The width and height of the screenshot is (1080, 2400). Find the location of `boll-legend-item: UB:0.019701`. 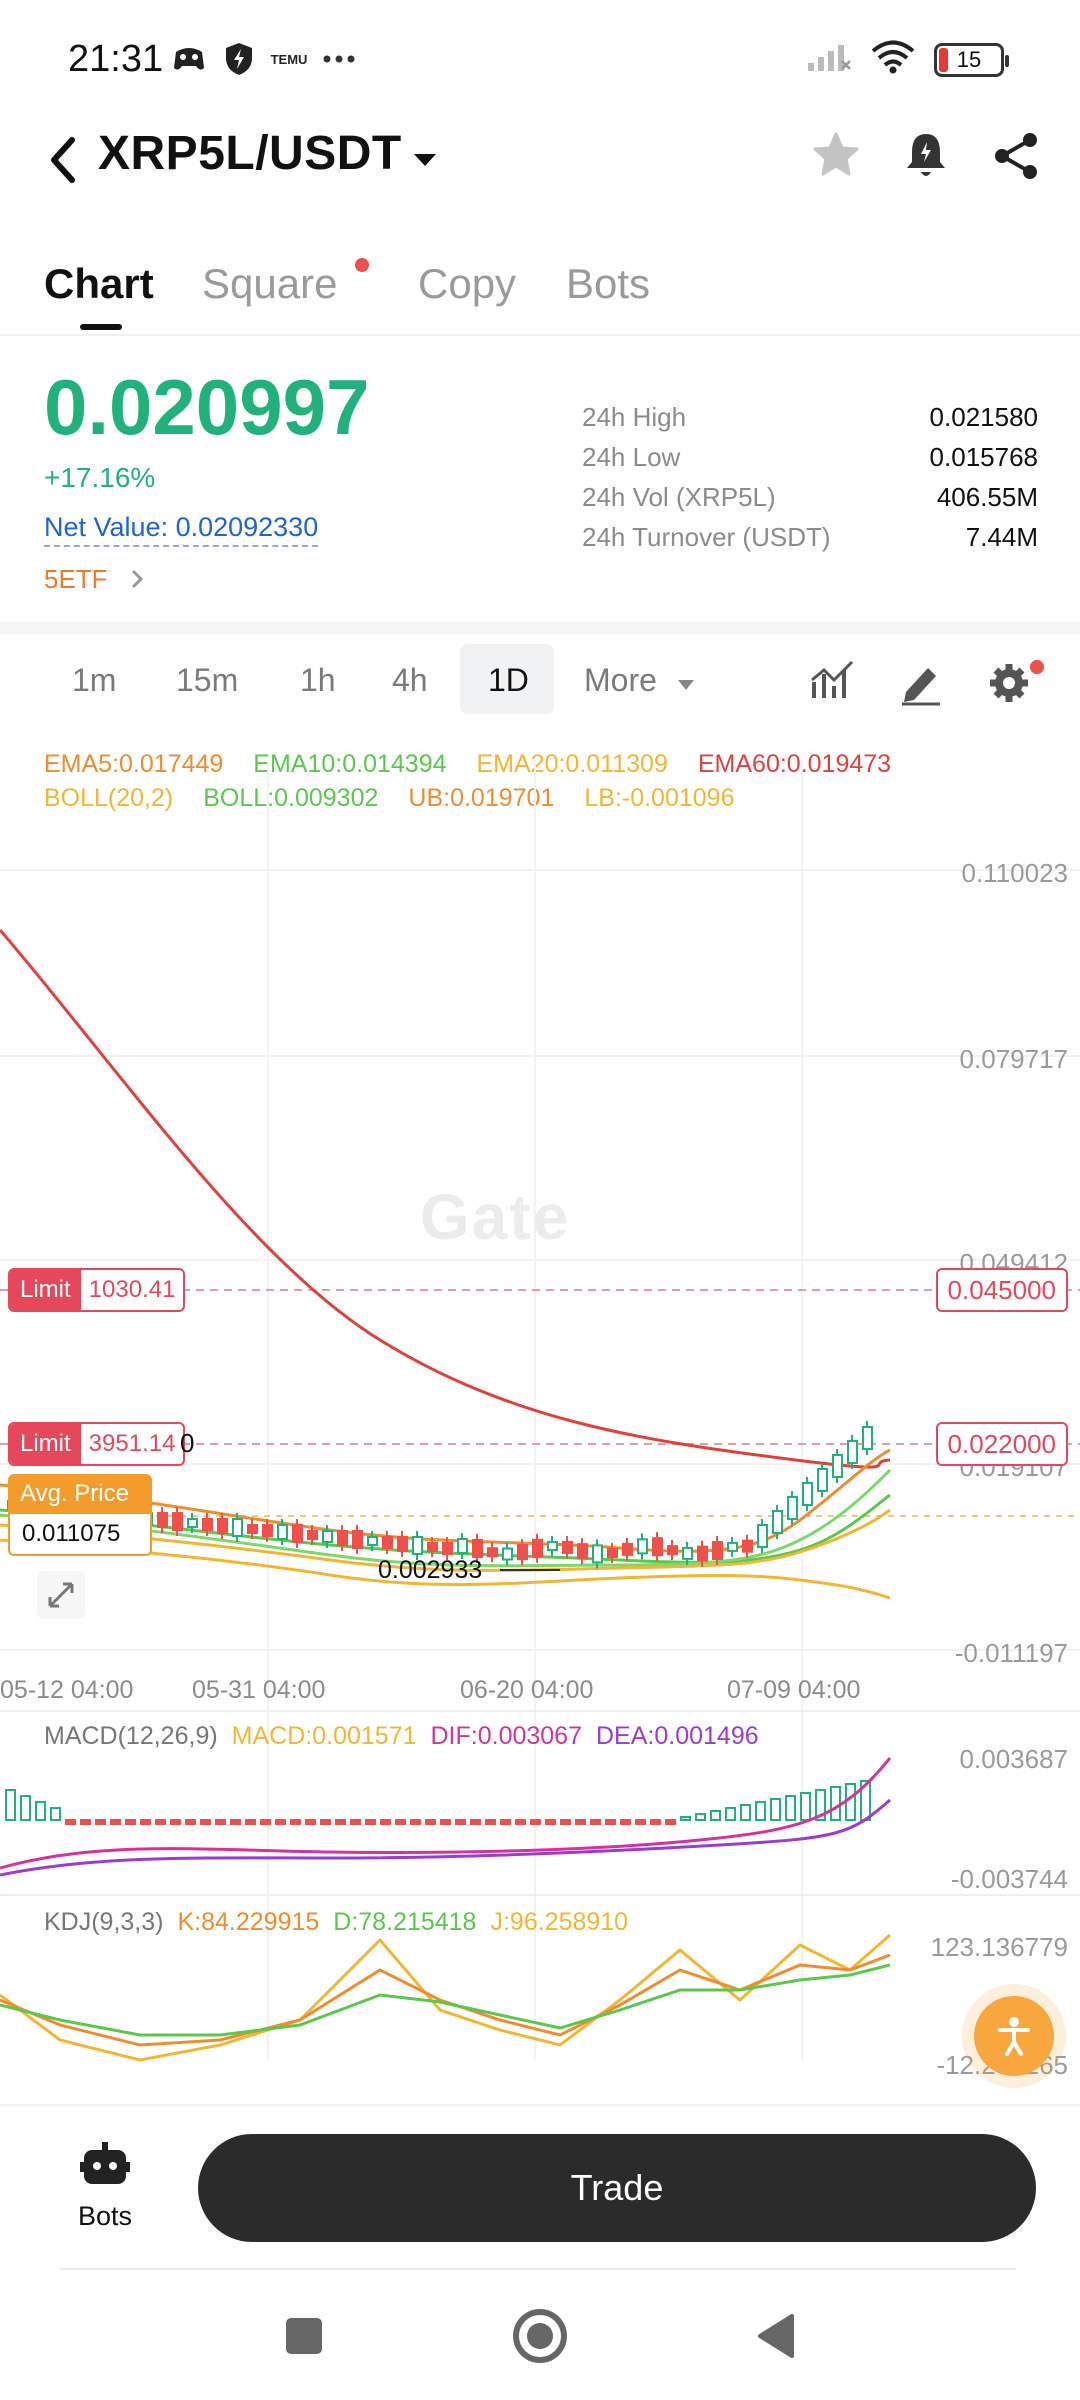

boll-legend-item: UB:0.019701 is located at coordinates (481, 798).